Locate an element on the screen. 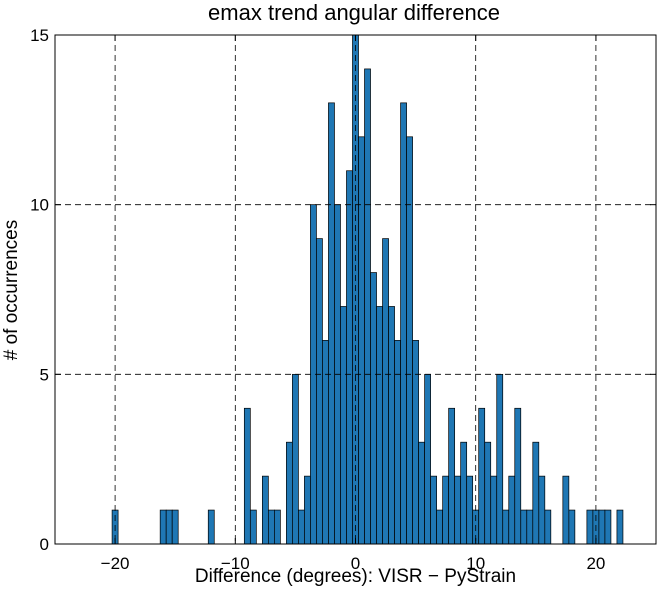  y-tick-label: 5 is located at coordinates (44, 374).